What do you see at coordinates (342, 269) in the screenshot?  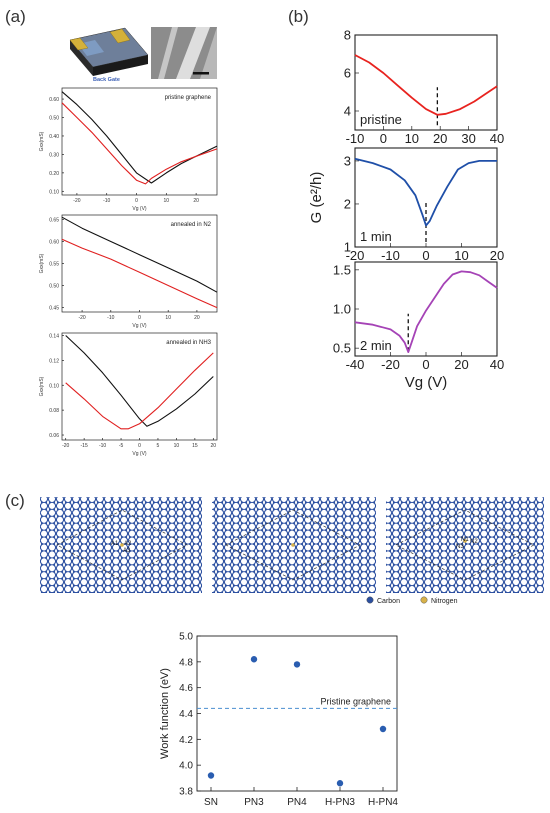 I see `y-tick-label: 1.5` at bounding box center [342, 269].